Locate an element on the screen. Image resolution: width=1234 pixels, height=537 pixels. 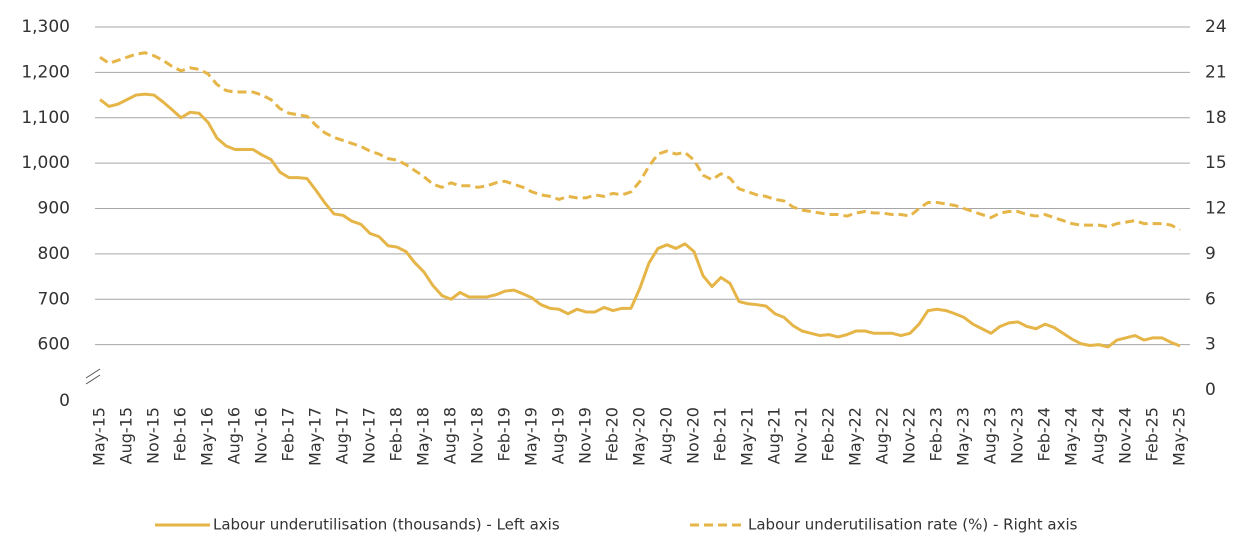
x-tick-label: May-19 is located at coordinates (531, 436).